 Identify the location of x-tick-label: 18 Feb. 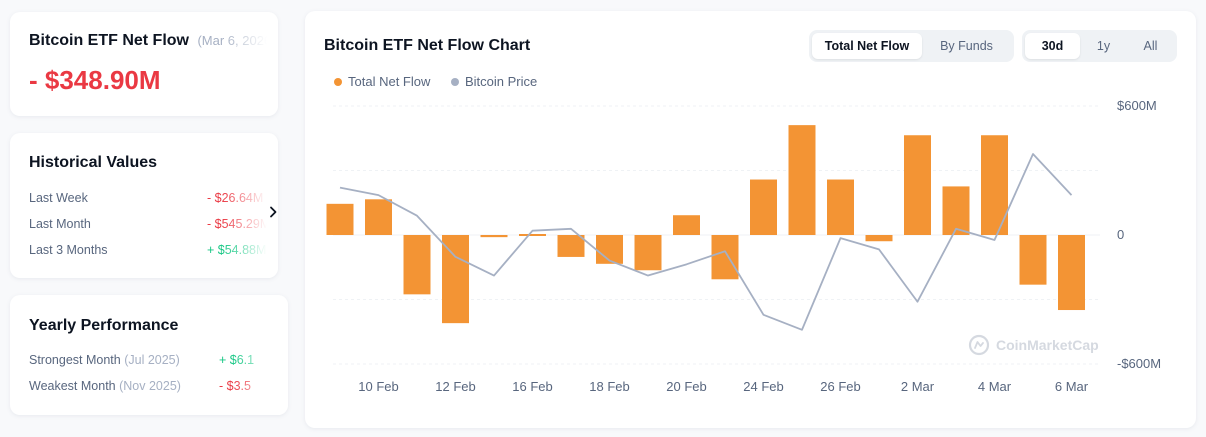
(609, 386).